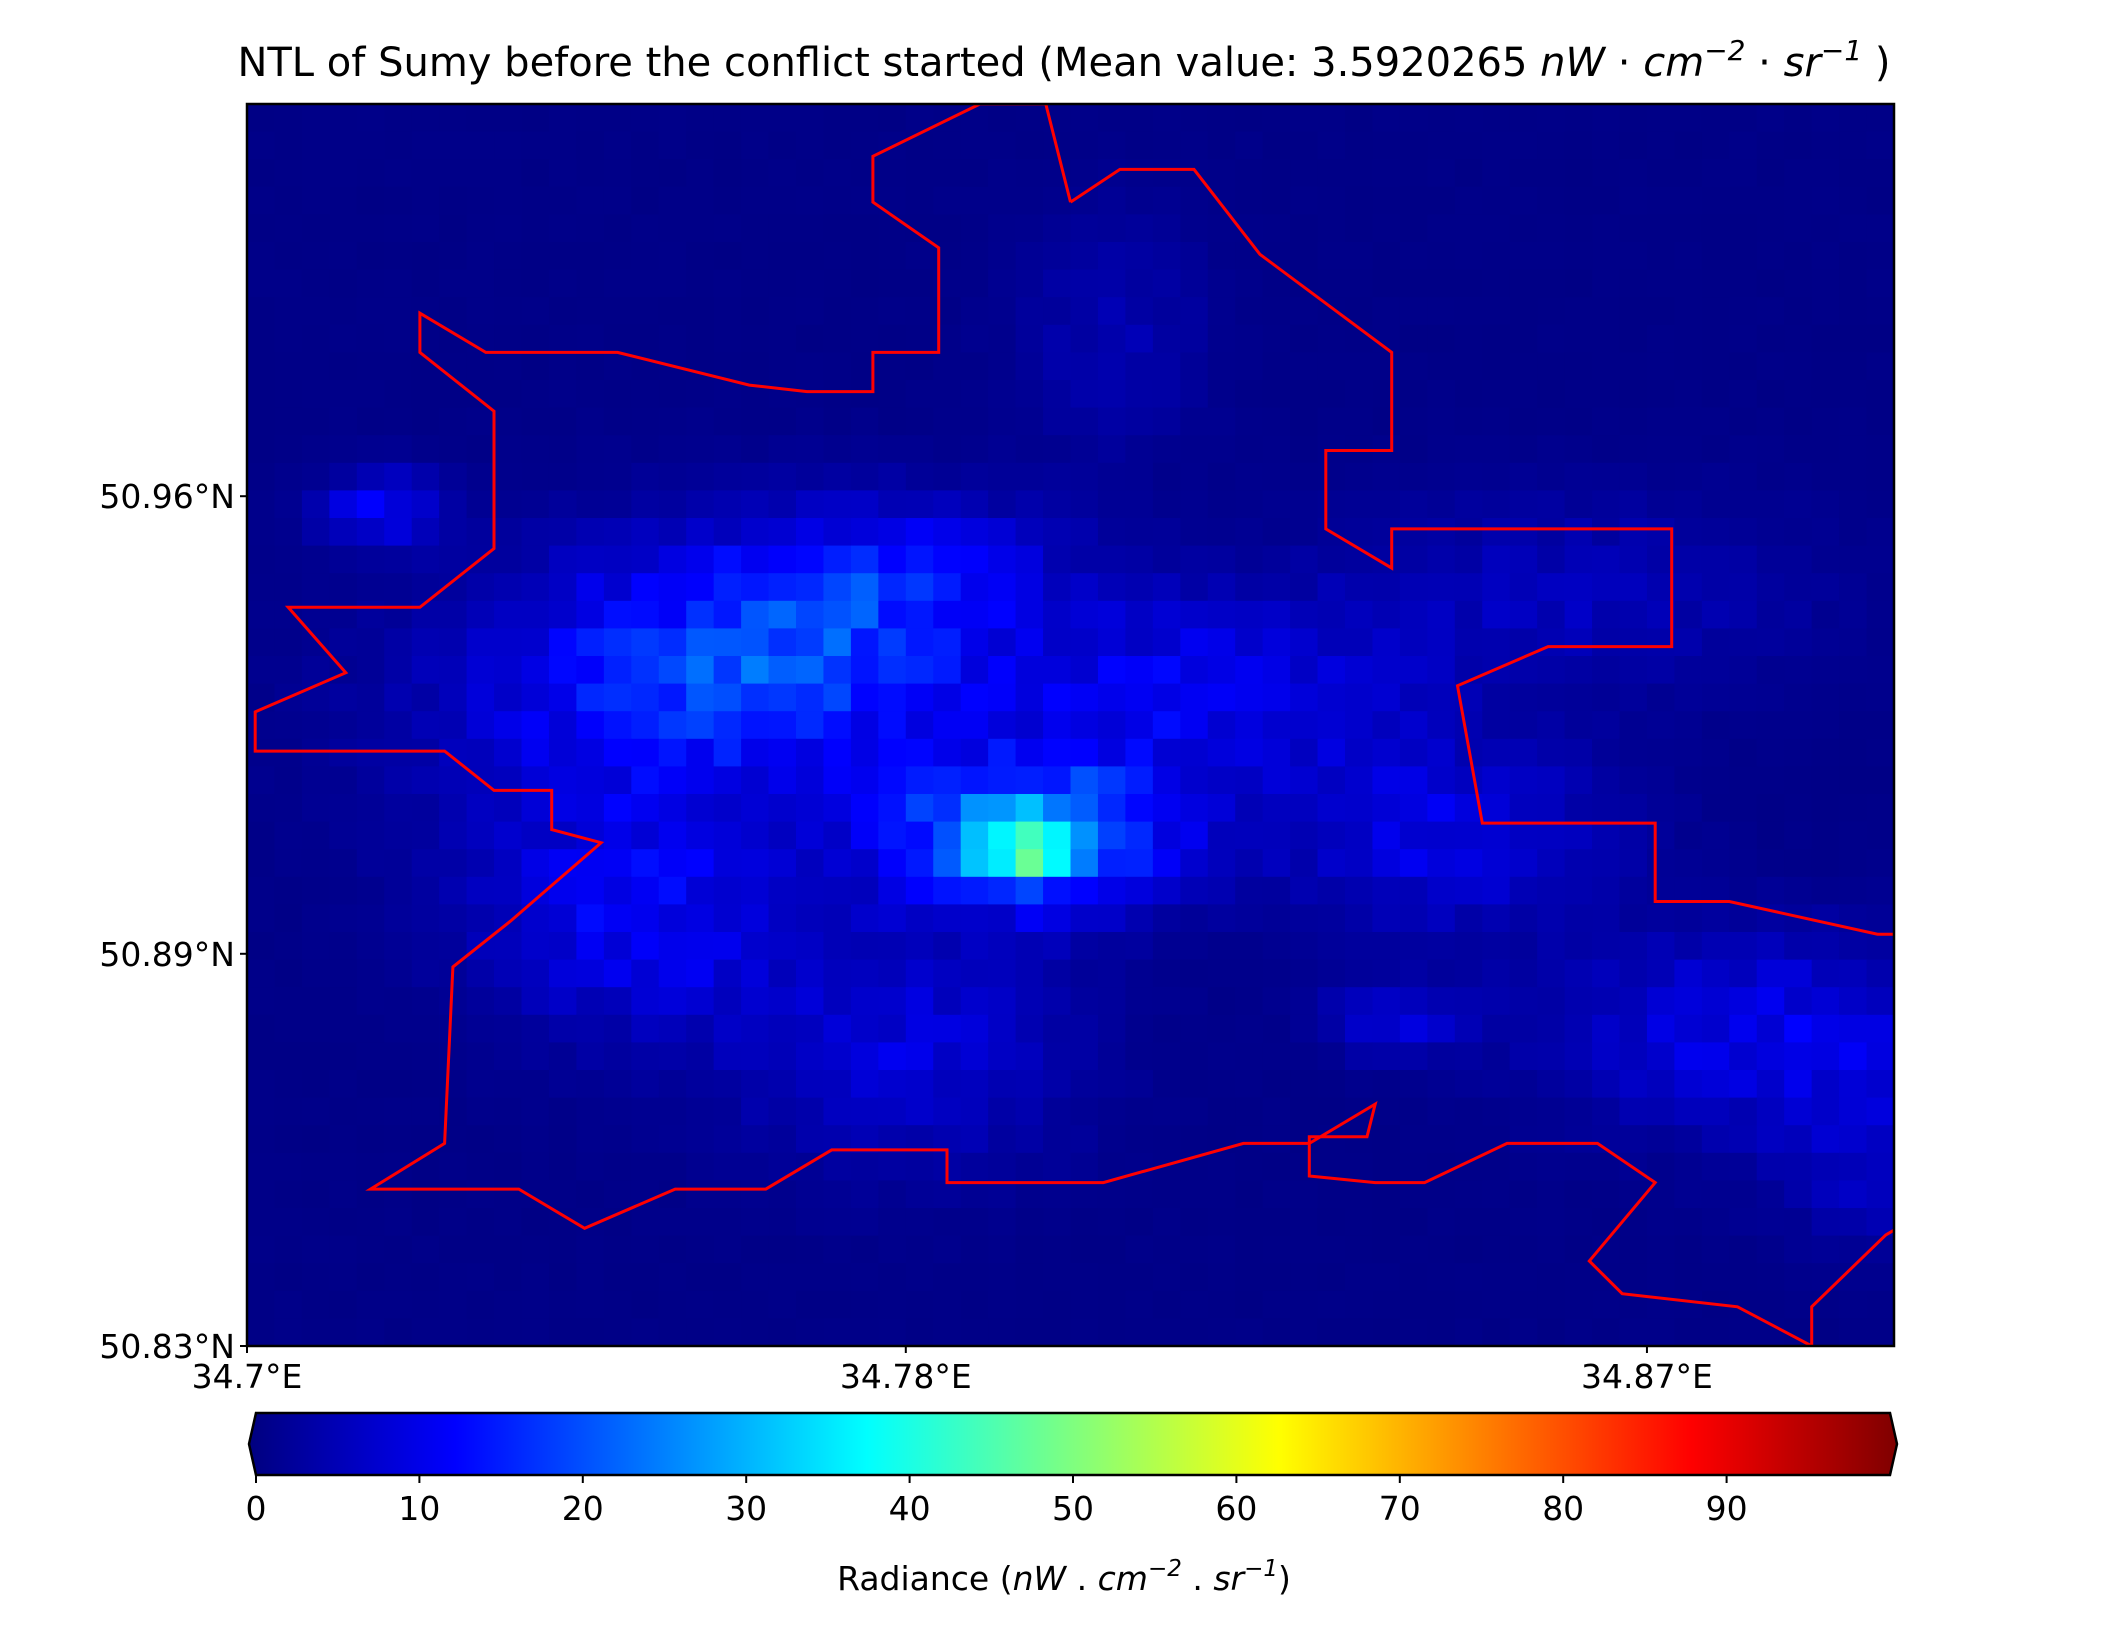  Describe the element at coordinates (910, 1508) in the screenshot. I see `colorbar-tick-label: 40` at that location.